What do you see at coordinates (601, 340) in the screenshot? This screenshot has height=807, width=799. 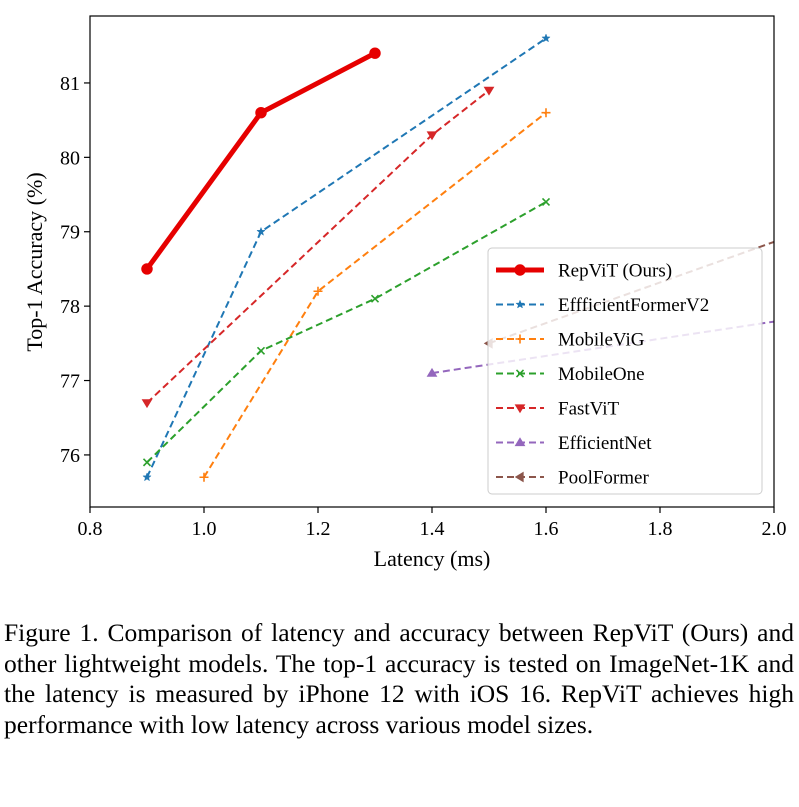 I see `legend-label-mobilevig: MobileViG` at bounding box center [601, 340].